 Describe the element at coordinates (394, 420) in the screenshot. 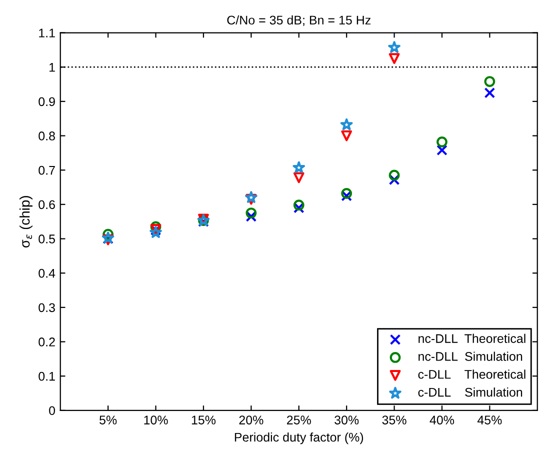

I see `x-tick-label: 35%` at that location.